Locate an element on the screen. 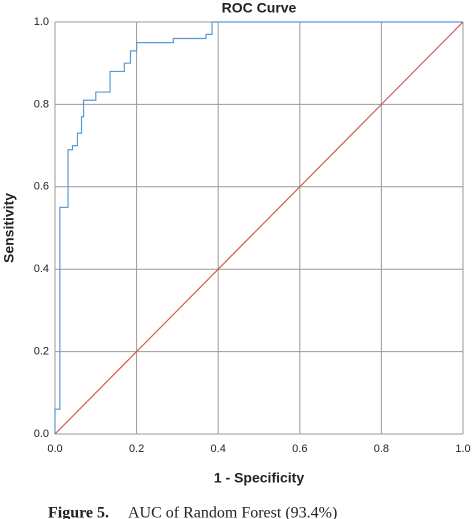  y-tick-label: 0.4 is located at coordinates (41, 269).